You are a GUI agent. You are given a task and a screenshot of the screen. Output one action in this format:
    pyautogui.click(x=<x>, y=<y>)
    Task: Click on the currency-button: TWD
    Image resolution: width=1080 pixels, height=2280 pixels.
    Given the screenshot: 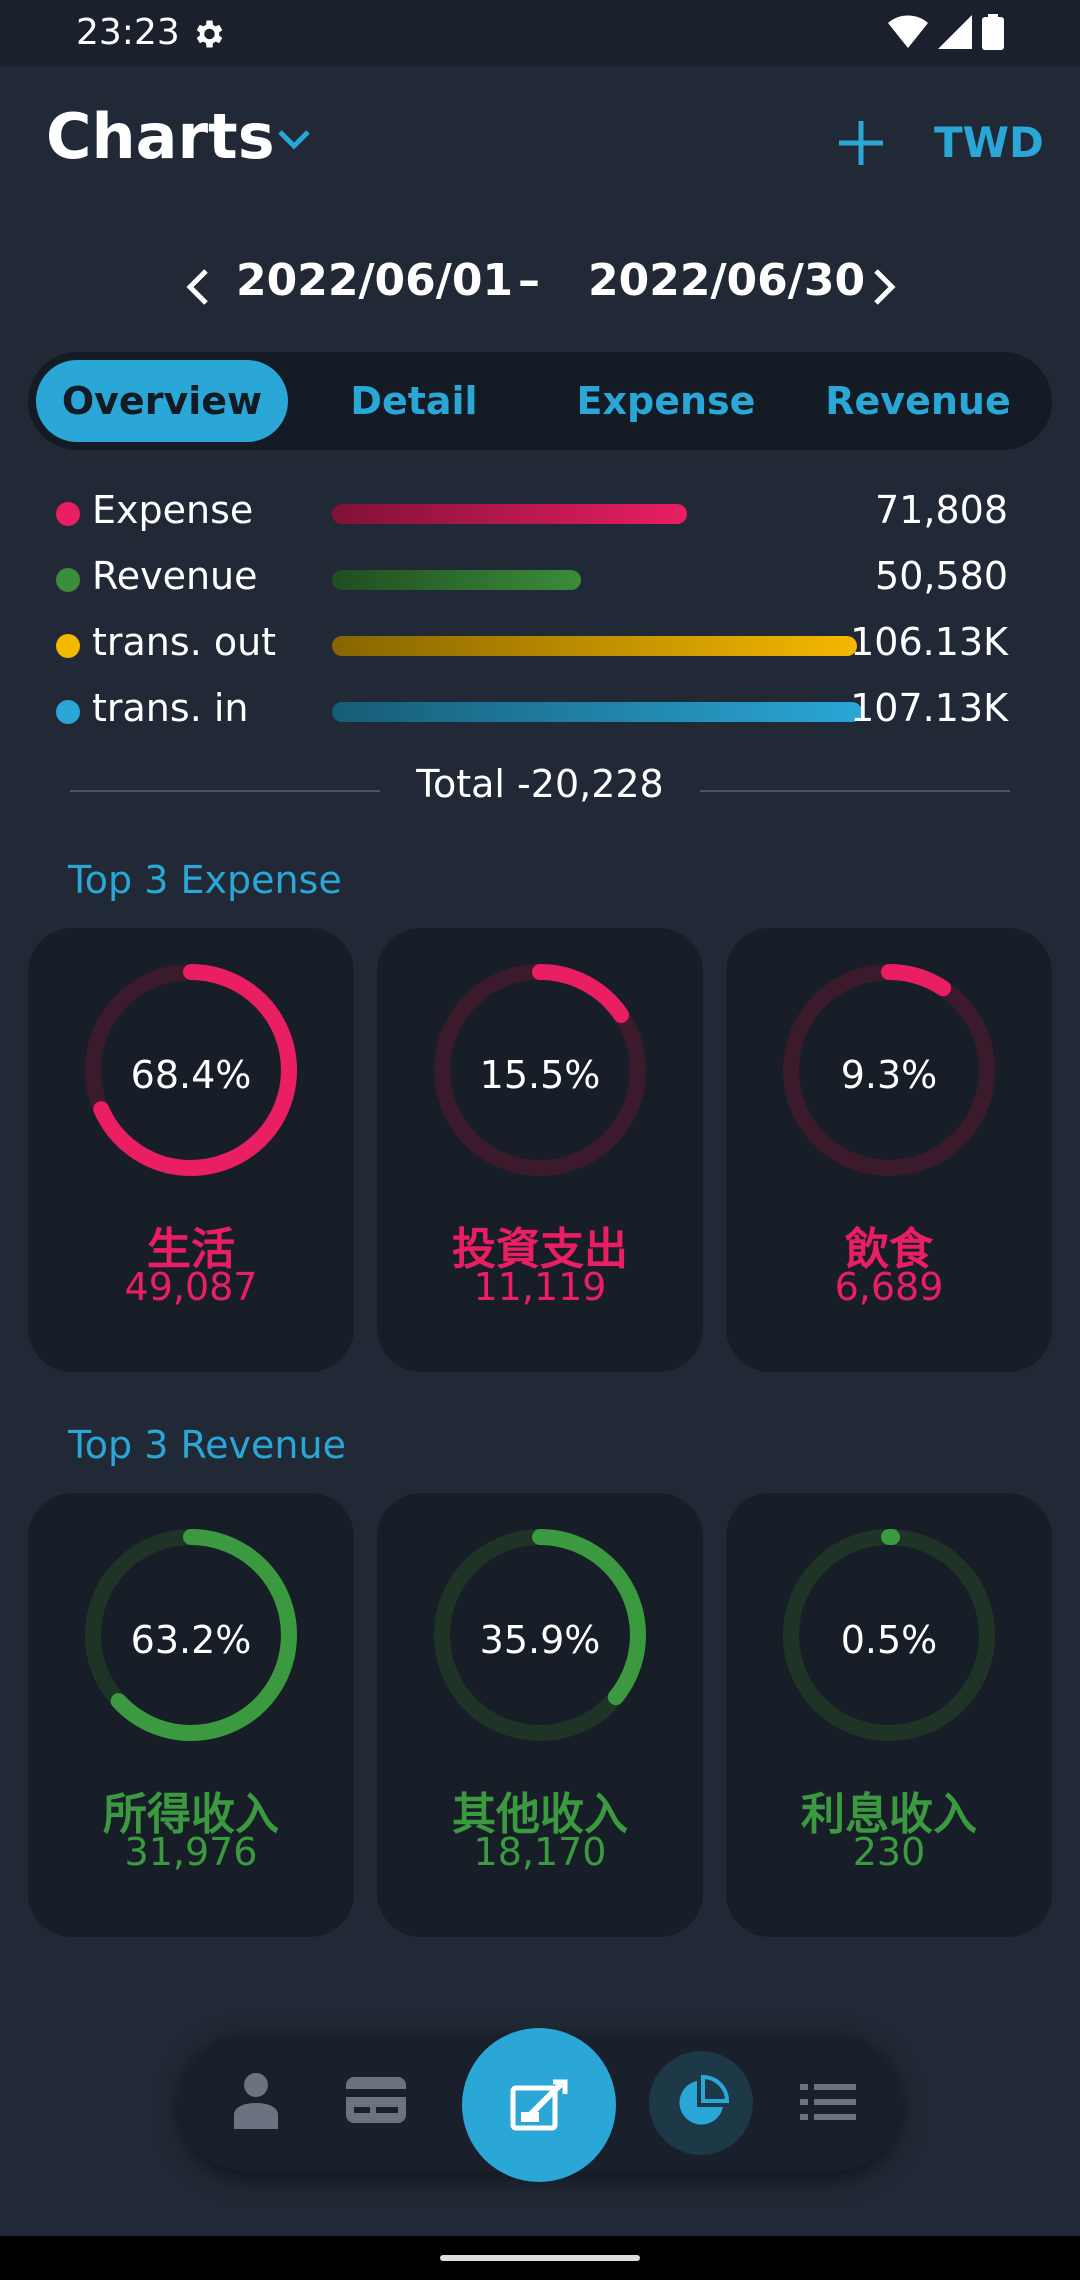 What is the action you would take?
    pyautogui.click(x=989, y=142)
    